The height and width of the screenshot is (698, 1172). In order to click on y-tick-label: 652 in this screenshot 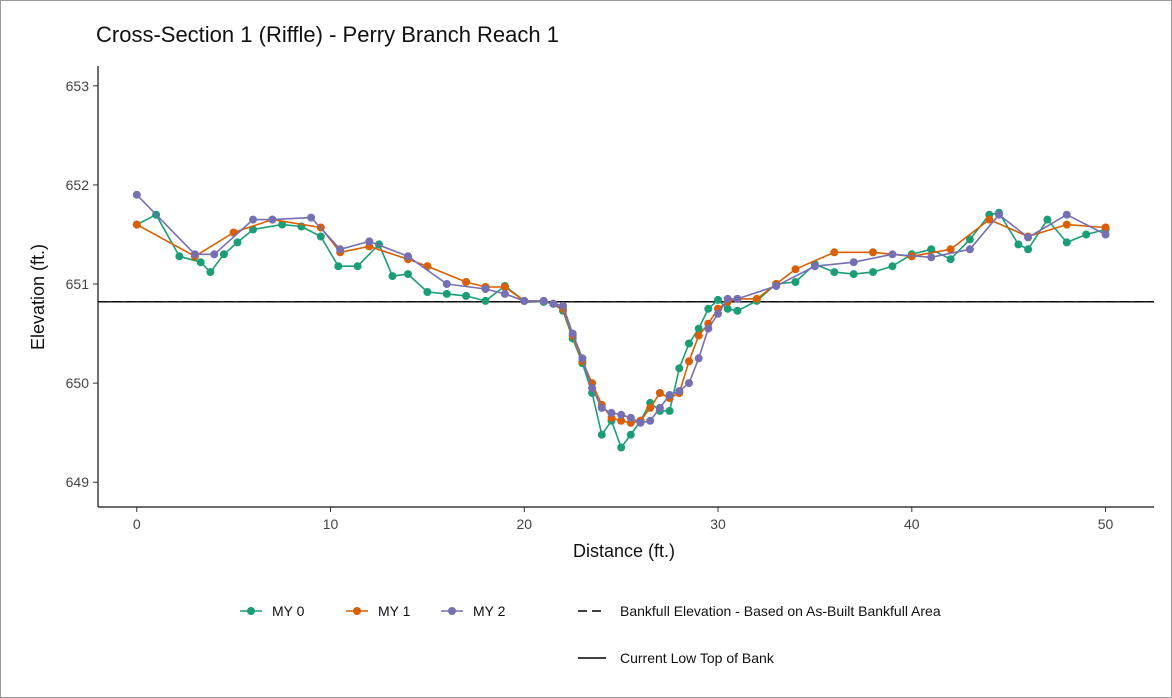, I will do `click(78, 185)`.